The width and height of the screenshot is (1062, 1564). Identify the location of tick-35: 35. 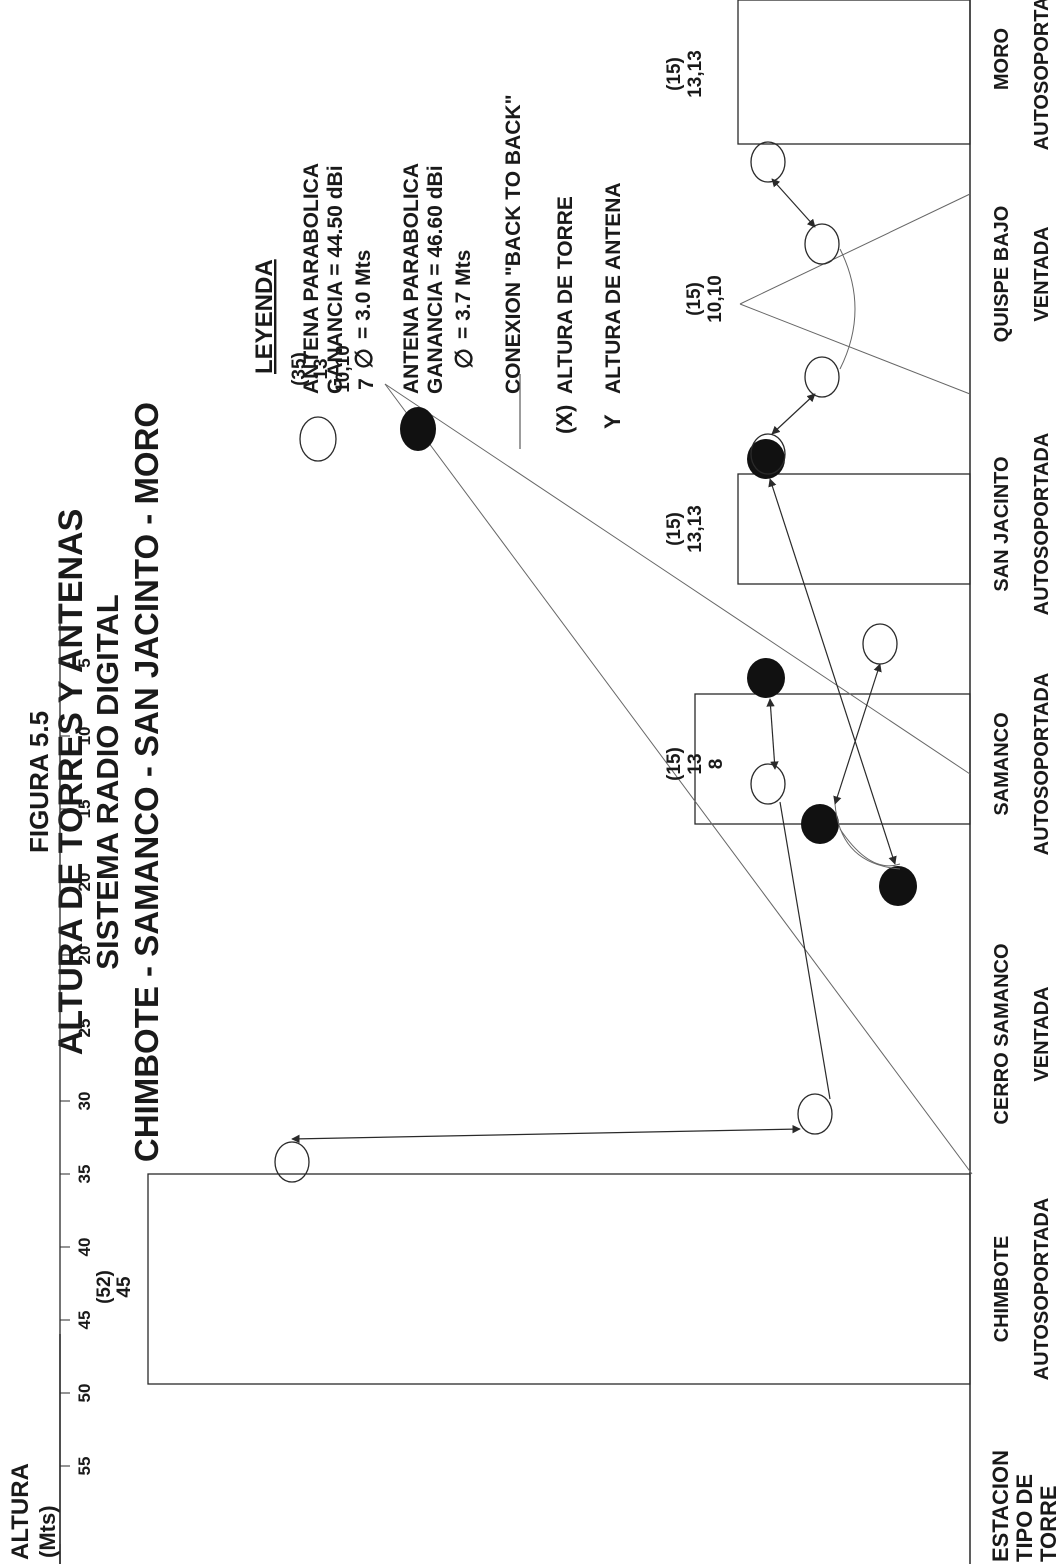
(77, 1174).